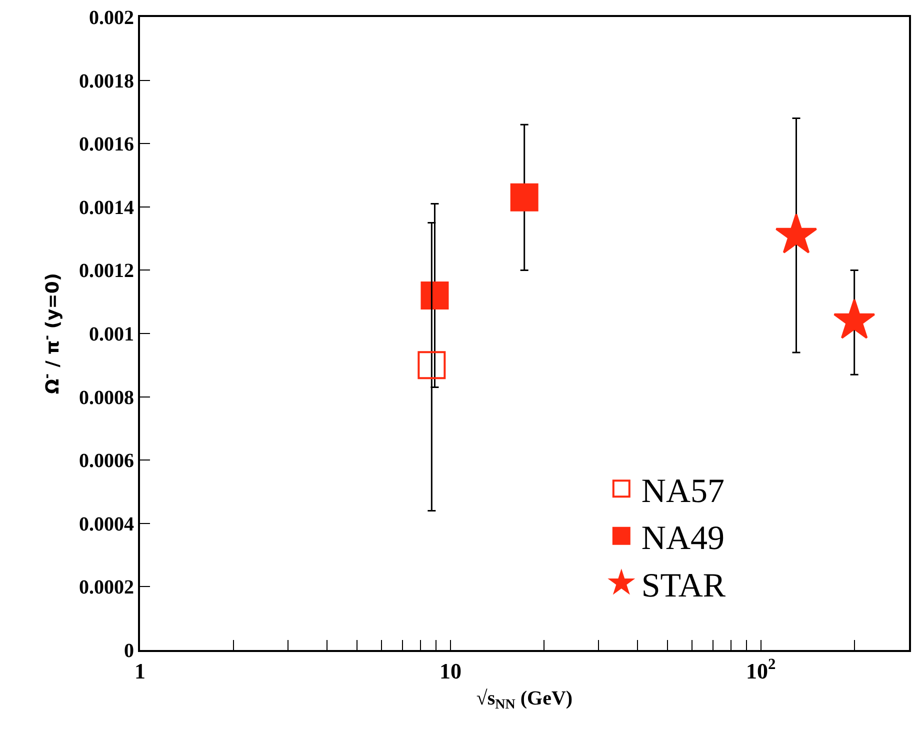 The height and width of the screenshot is (735, 916). What do you see at coordinates (450, 671) in the screenshot?
I see `x-tick-label: 10` at bounding box center [450, 671].